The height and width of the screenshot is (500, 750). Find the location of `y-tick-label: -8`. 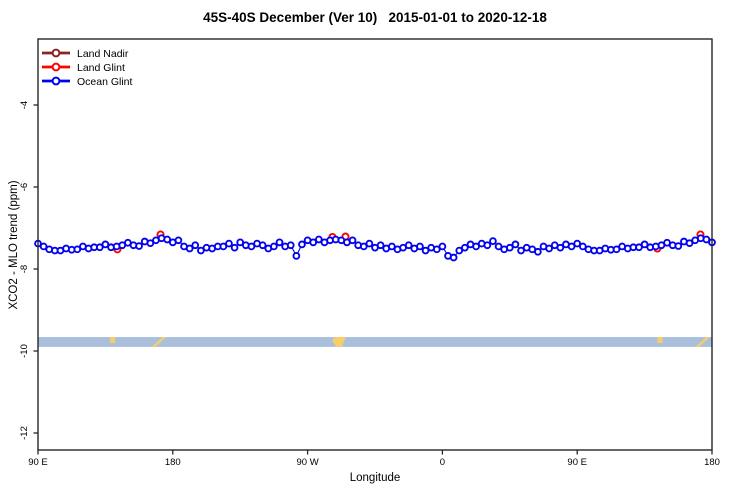

y-tick-label: -8 is located at coordinates (24, 269).